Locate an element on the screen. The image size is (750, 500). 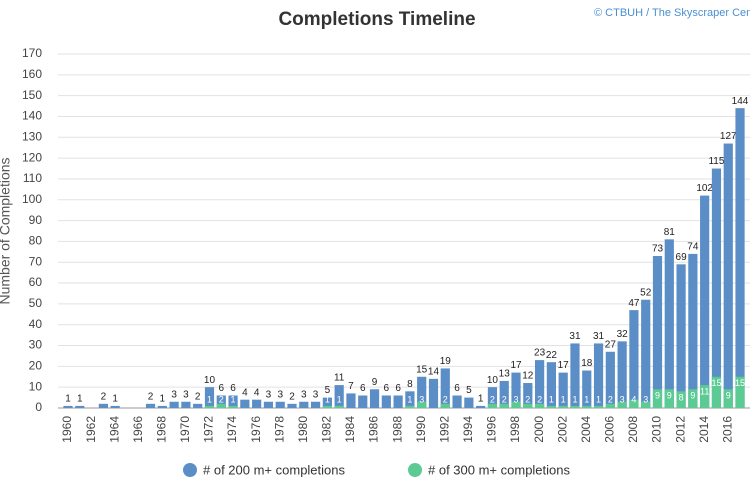
y-tick-label: 170 is located at coordinates (32, 53).